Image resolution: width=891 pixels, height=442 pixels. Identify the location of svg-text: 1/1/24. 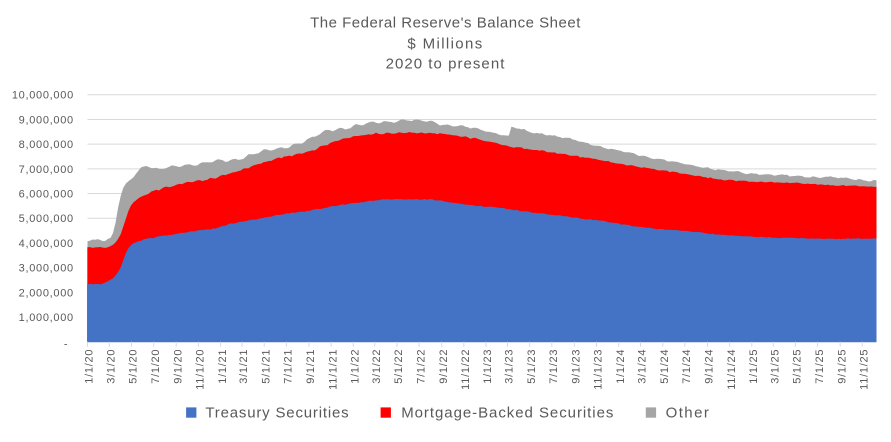
(621, 366).